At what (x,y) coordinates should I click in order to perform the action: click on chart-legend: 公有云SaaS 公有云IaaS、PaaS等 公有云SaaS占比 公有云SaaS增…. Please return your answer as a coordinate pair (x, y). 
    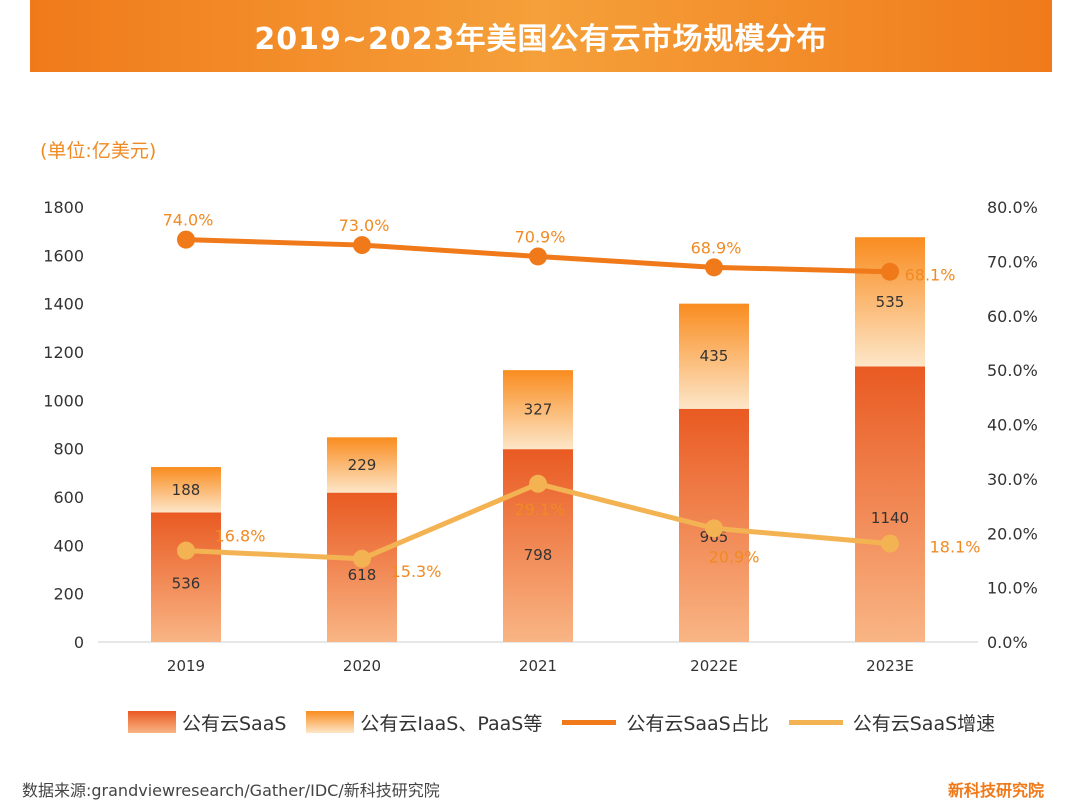
    Looking at the image, I should click on (571, 722).